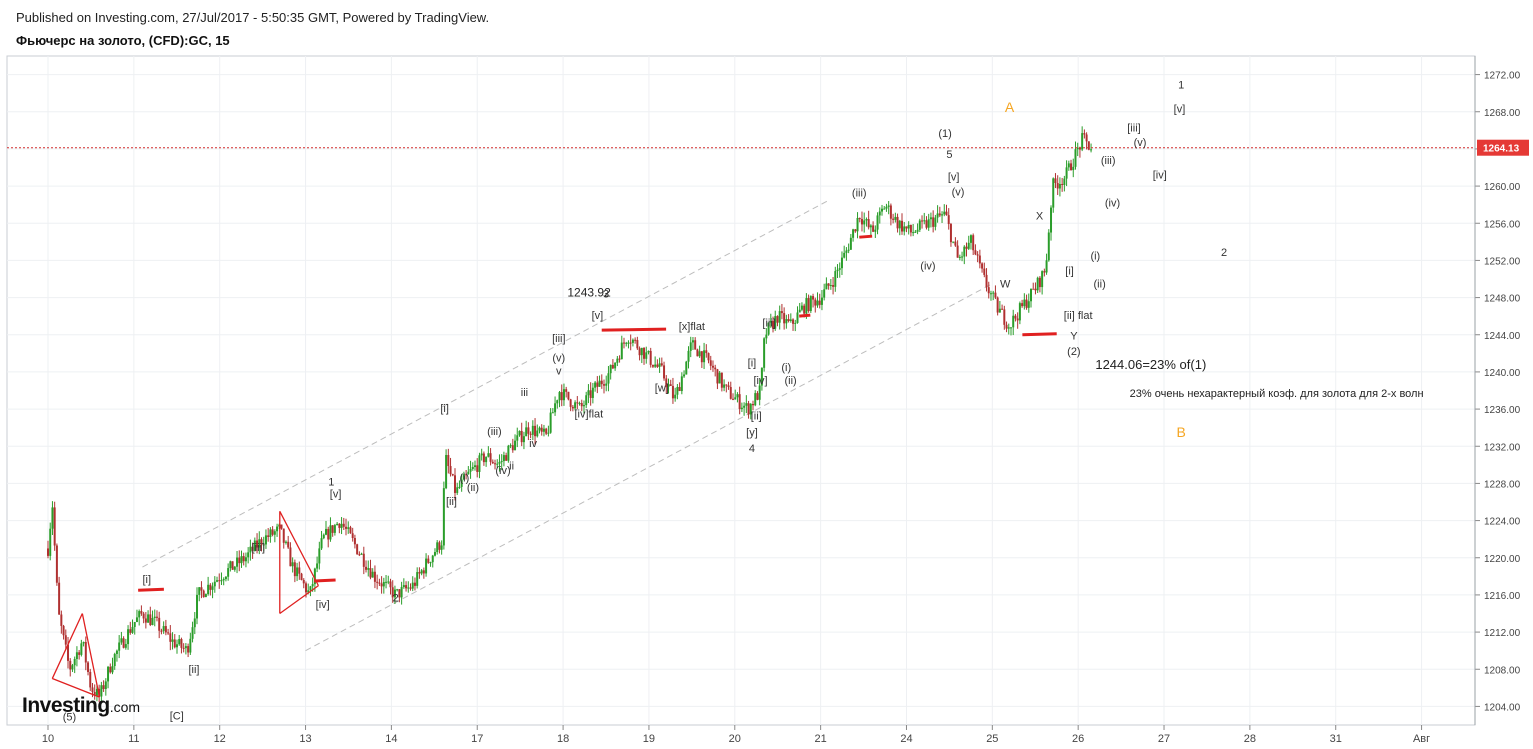 The image size is (1533, 749). Describe the element at coordinates (1502, 299) in the screenshot. I see `y-tick-label: 1248.00` at that location.